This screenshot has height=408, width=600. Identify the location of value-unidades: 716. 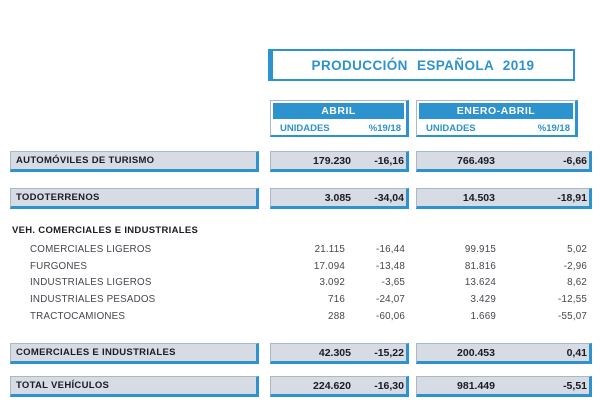
(336, 299).